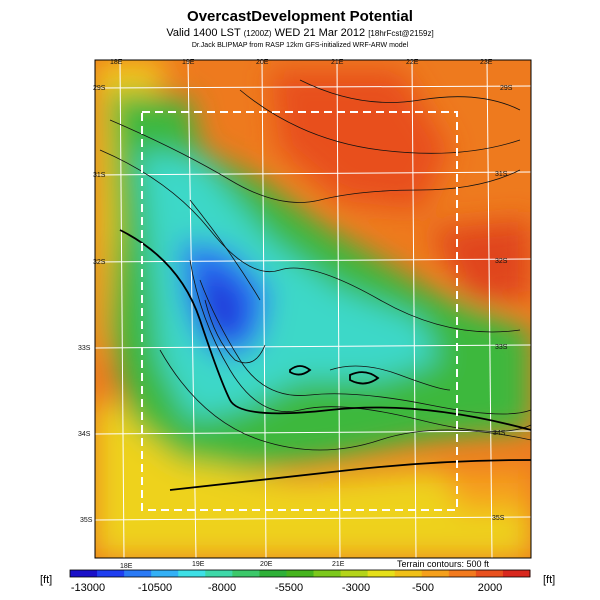 Image resolution: width=600 pixels, height=600 pixels. Describe the element at coordinates (289, 588) in the screenshot. I see `colorbar-tick-label: -5500` at that location.